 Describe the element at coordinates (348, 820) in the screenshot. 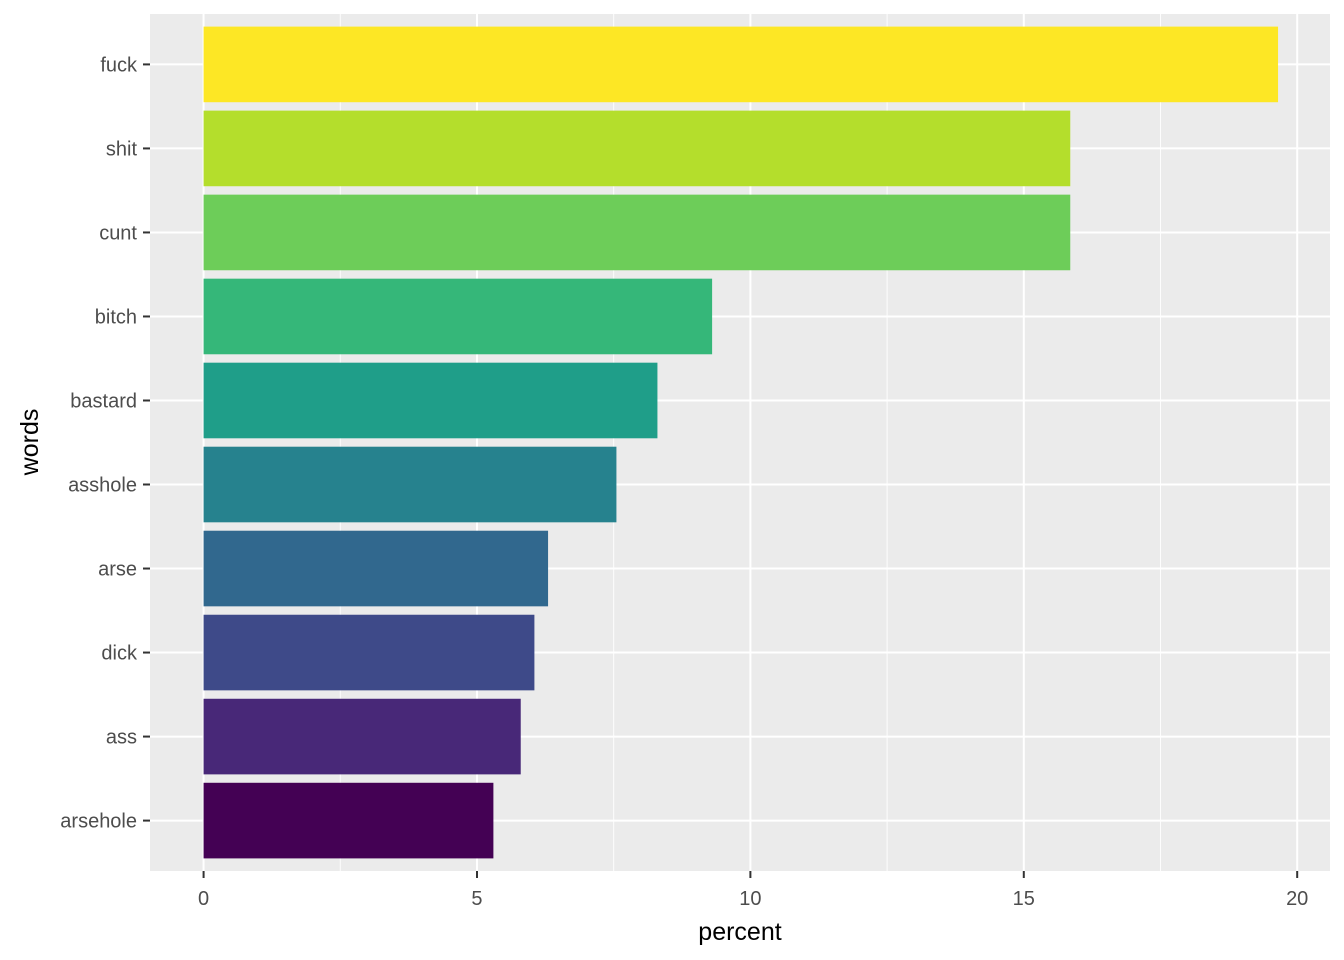

I see `bar-arsehole` at that location.